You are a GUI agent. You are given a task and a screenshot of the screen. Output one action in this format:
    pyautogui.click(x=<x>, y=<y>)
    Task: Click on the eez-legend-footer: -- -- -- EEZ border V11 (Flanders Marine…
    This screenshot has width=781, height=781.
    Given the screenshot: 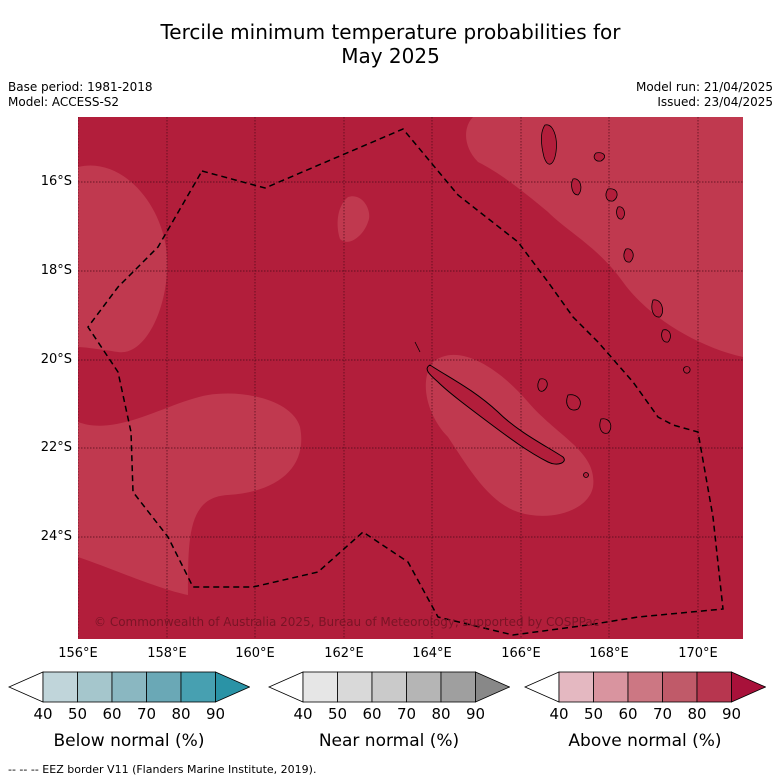 What is the action you would take?
    pyautogui.click(x=162, y=769)
    